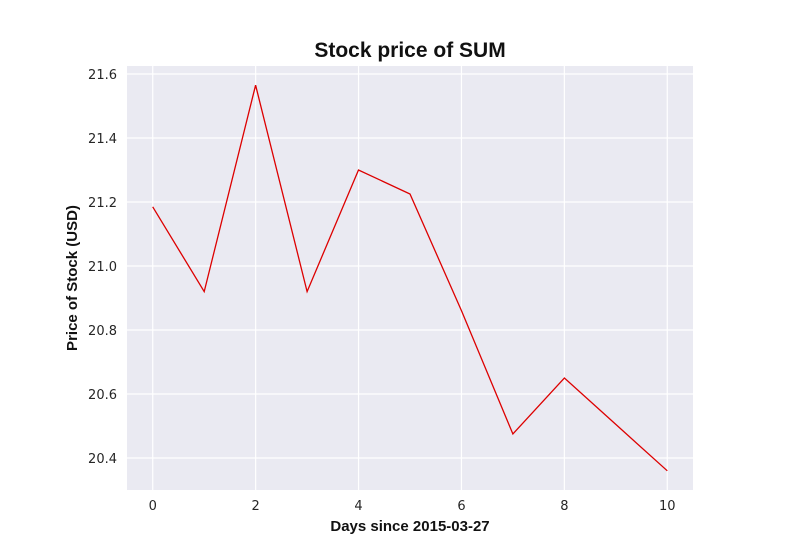 This screenshot has height=550, width=800. Describe the element at coordinates (102, 459) in the screenshot. I see `y-tick-label: 20.4` at that location.